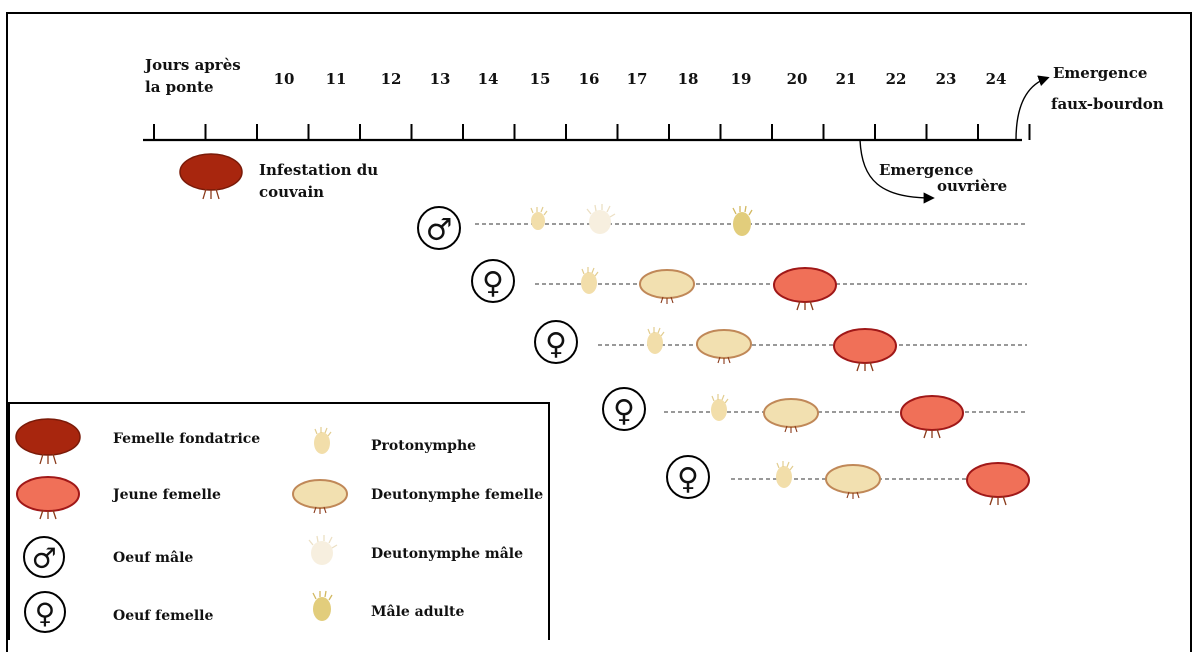  What do you see at coordinates (797, 79) in the screenshot?
I see `day-label: 20` at bounding box center [797, 79].